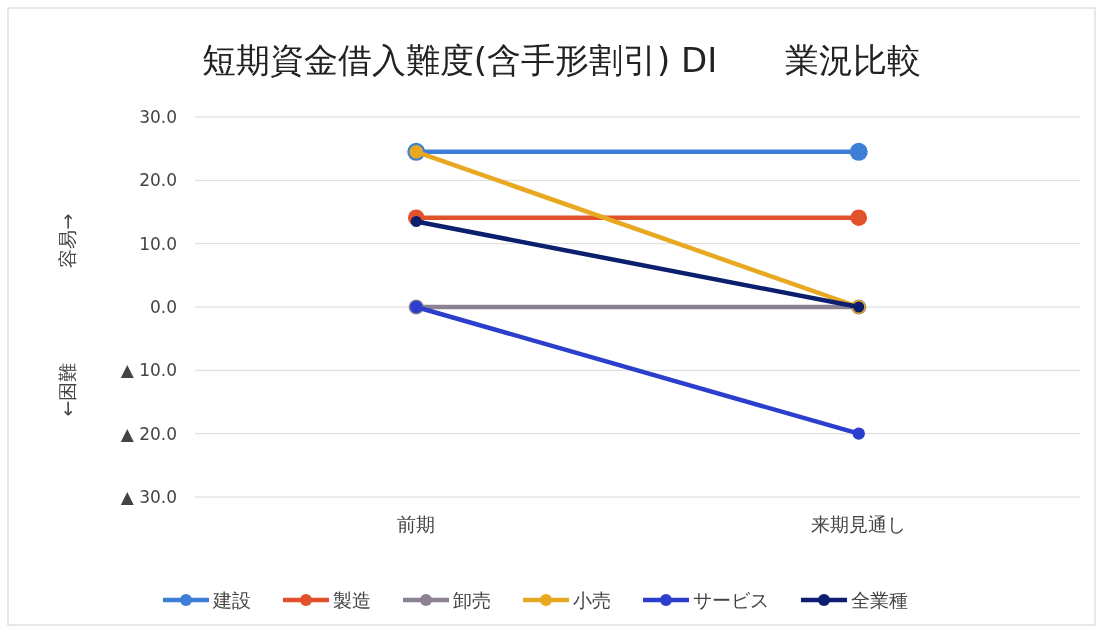 The width and height of the screenshot is (1103, 633). What do you see at coordinates (879, 600) in the screenshot?
I see `legend-label: 全業種` at bounding box center [879, 600].